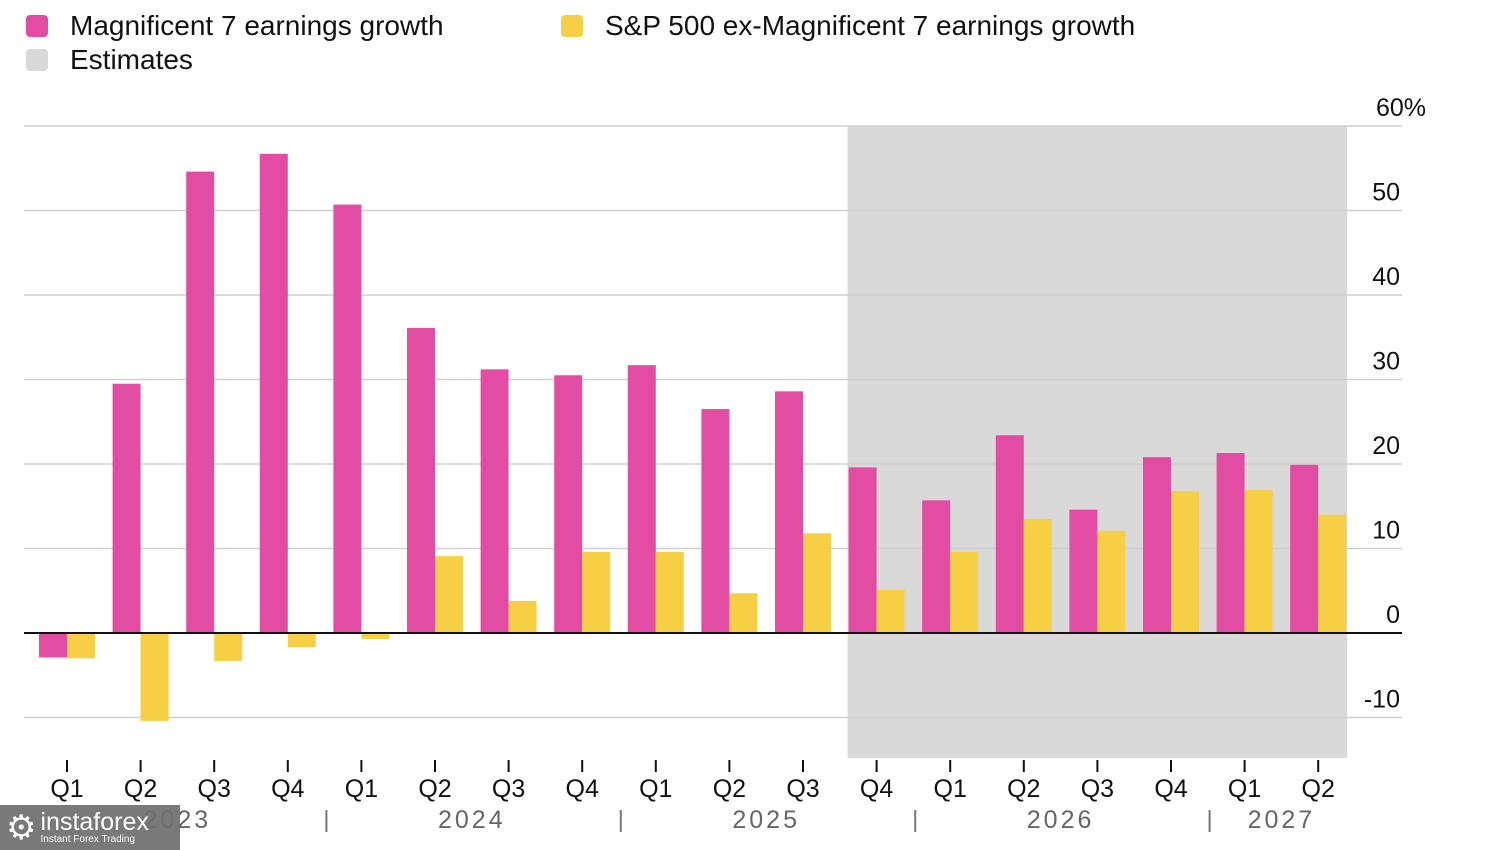  What do you see at coordinates (1061, 820) in the screenshot?
I see `year-label-2026: 2026` at bounding box center [1061, 820].